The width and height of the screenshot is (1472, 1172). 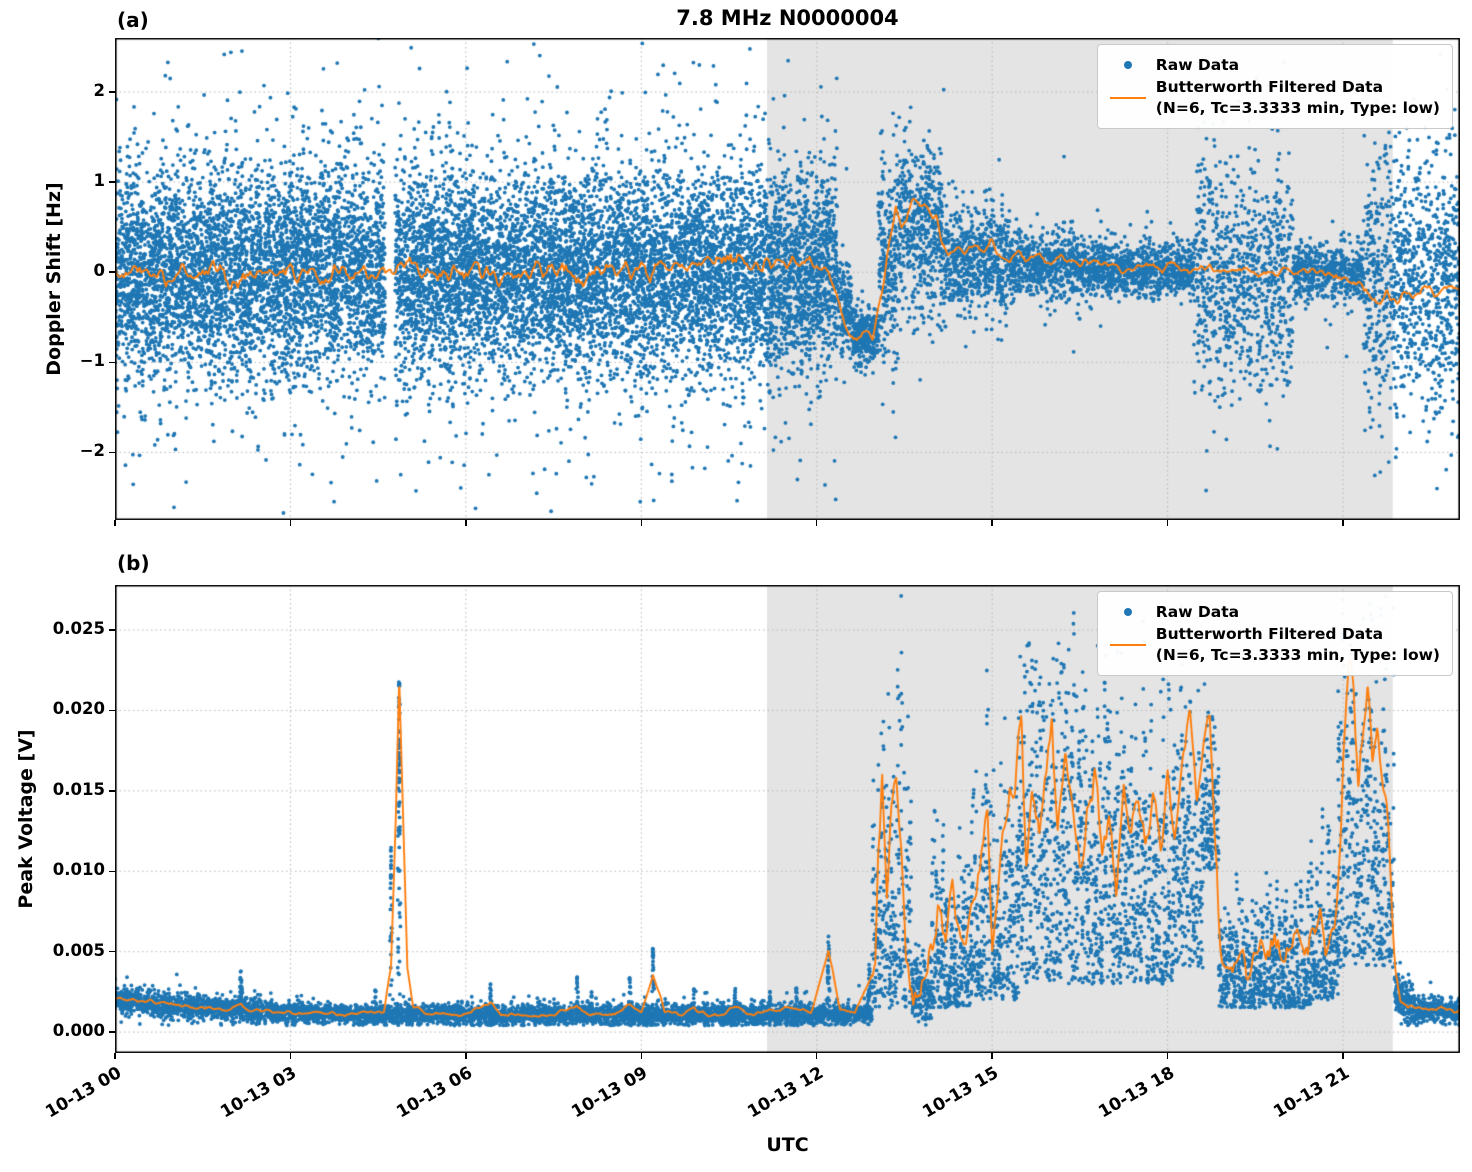 I want to click on panel-a-label: (a), so click(x=133, y=20).